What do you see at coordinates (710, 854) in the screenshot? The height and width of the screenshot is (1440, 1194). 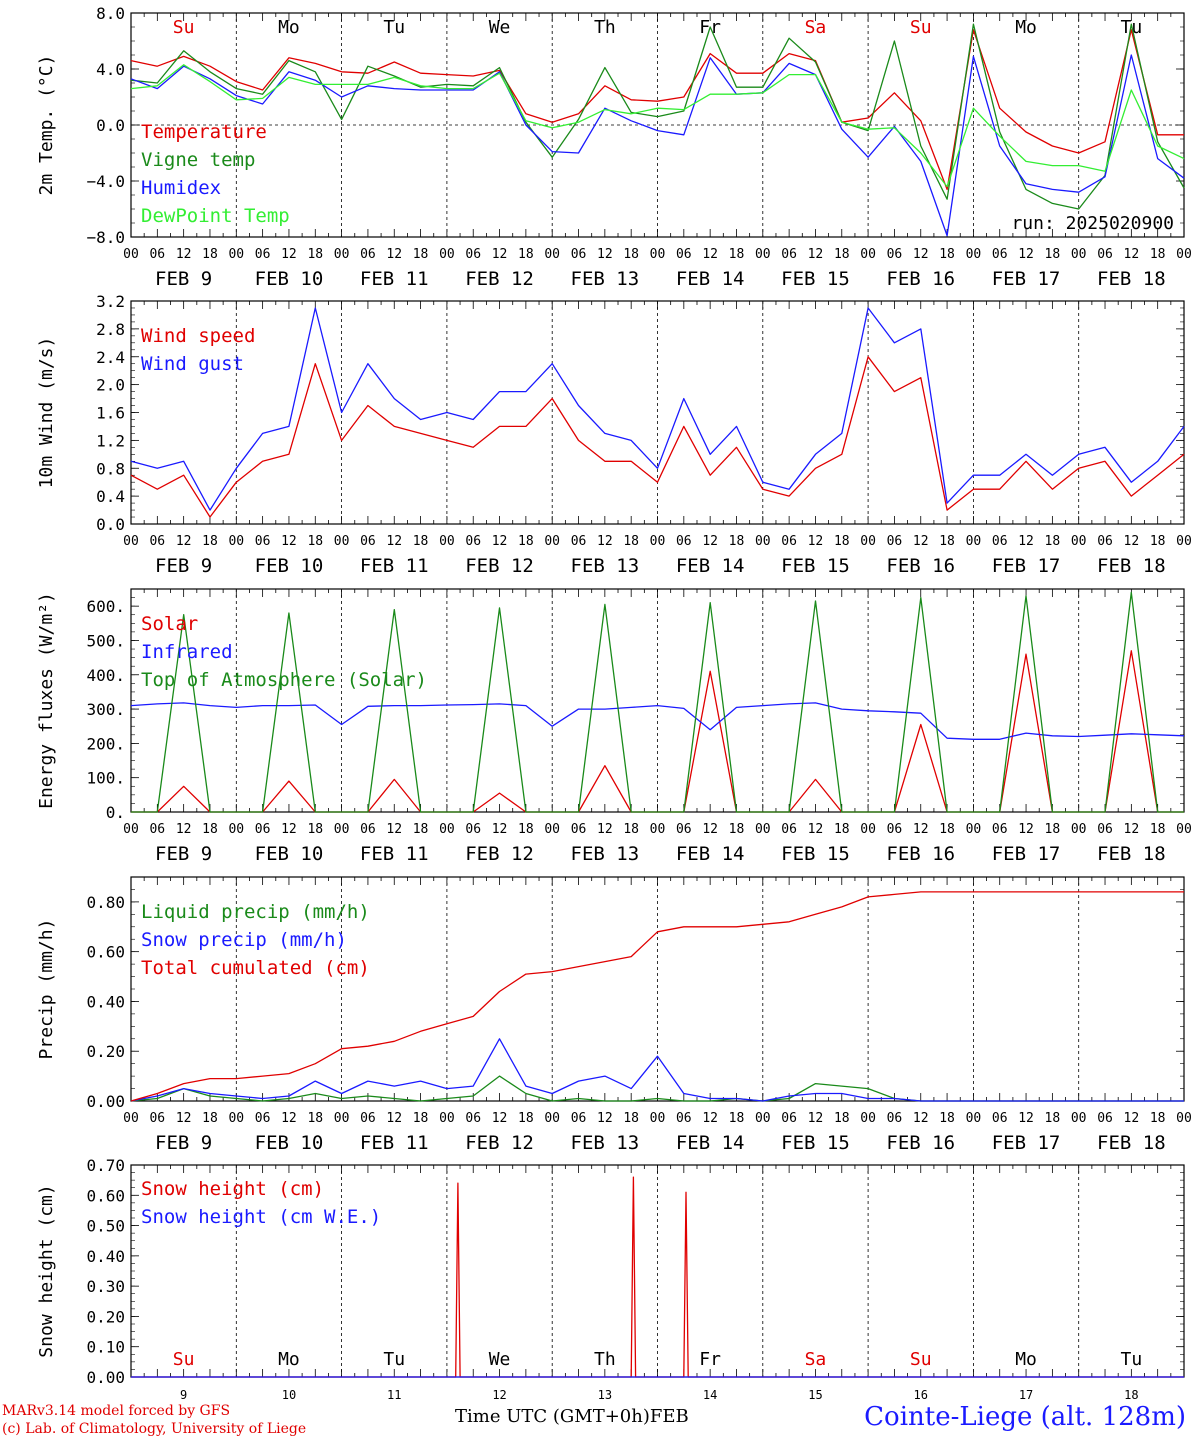 I see `date-label: FEB 14` at bounding box center [710, 854].